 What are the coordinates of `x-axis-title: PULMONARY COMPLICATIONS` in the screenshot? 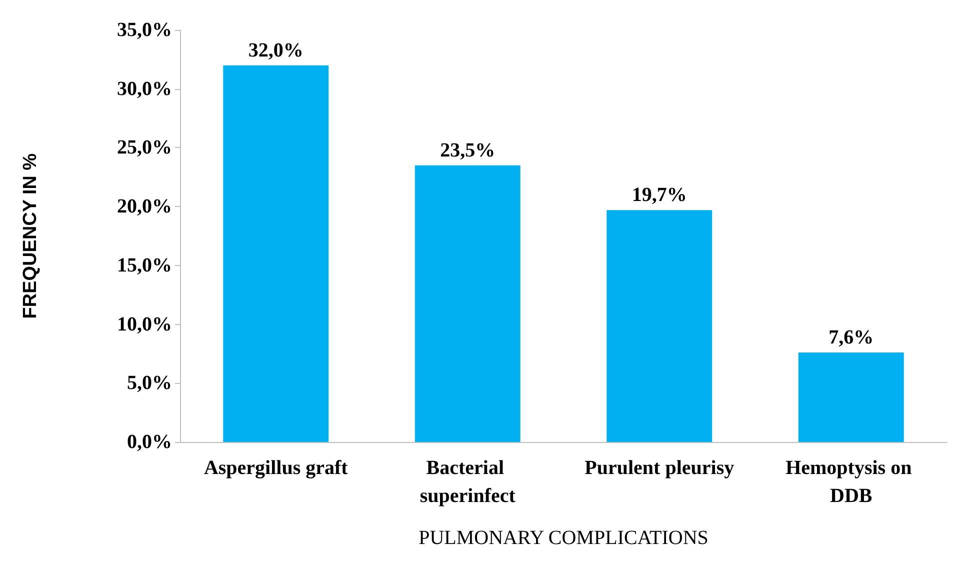 It's located at (563, 538).